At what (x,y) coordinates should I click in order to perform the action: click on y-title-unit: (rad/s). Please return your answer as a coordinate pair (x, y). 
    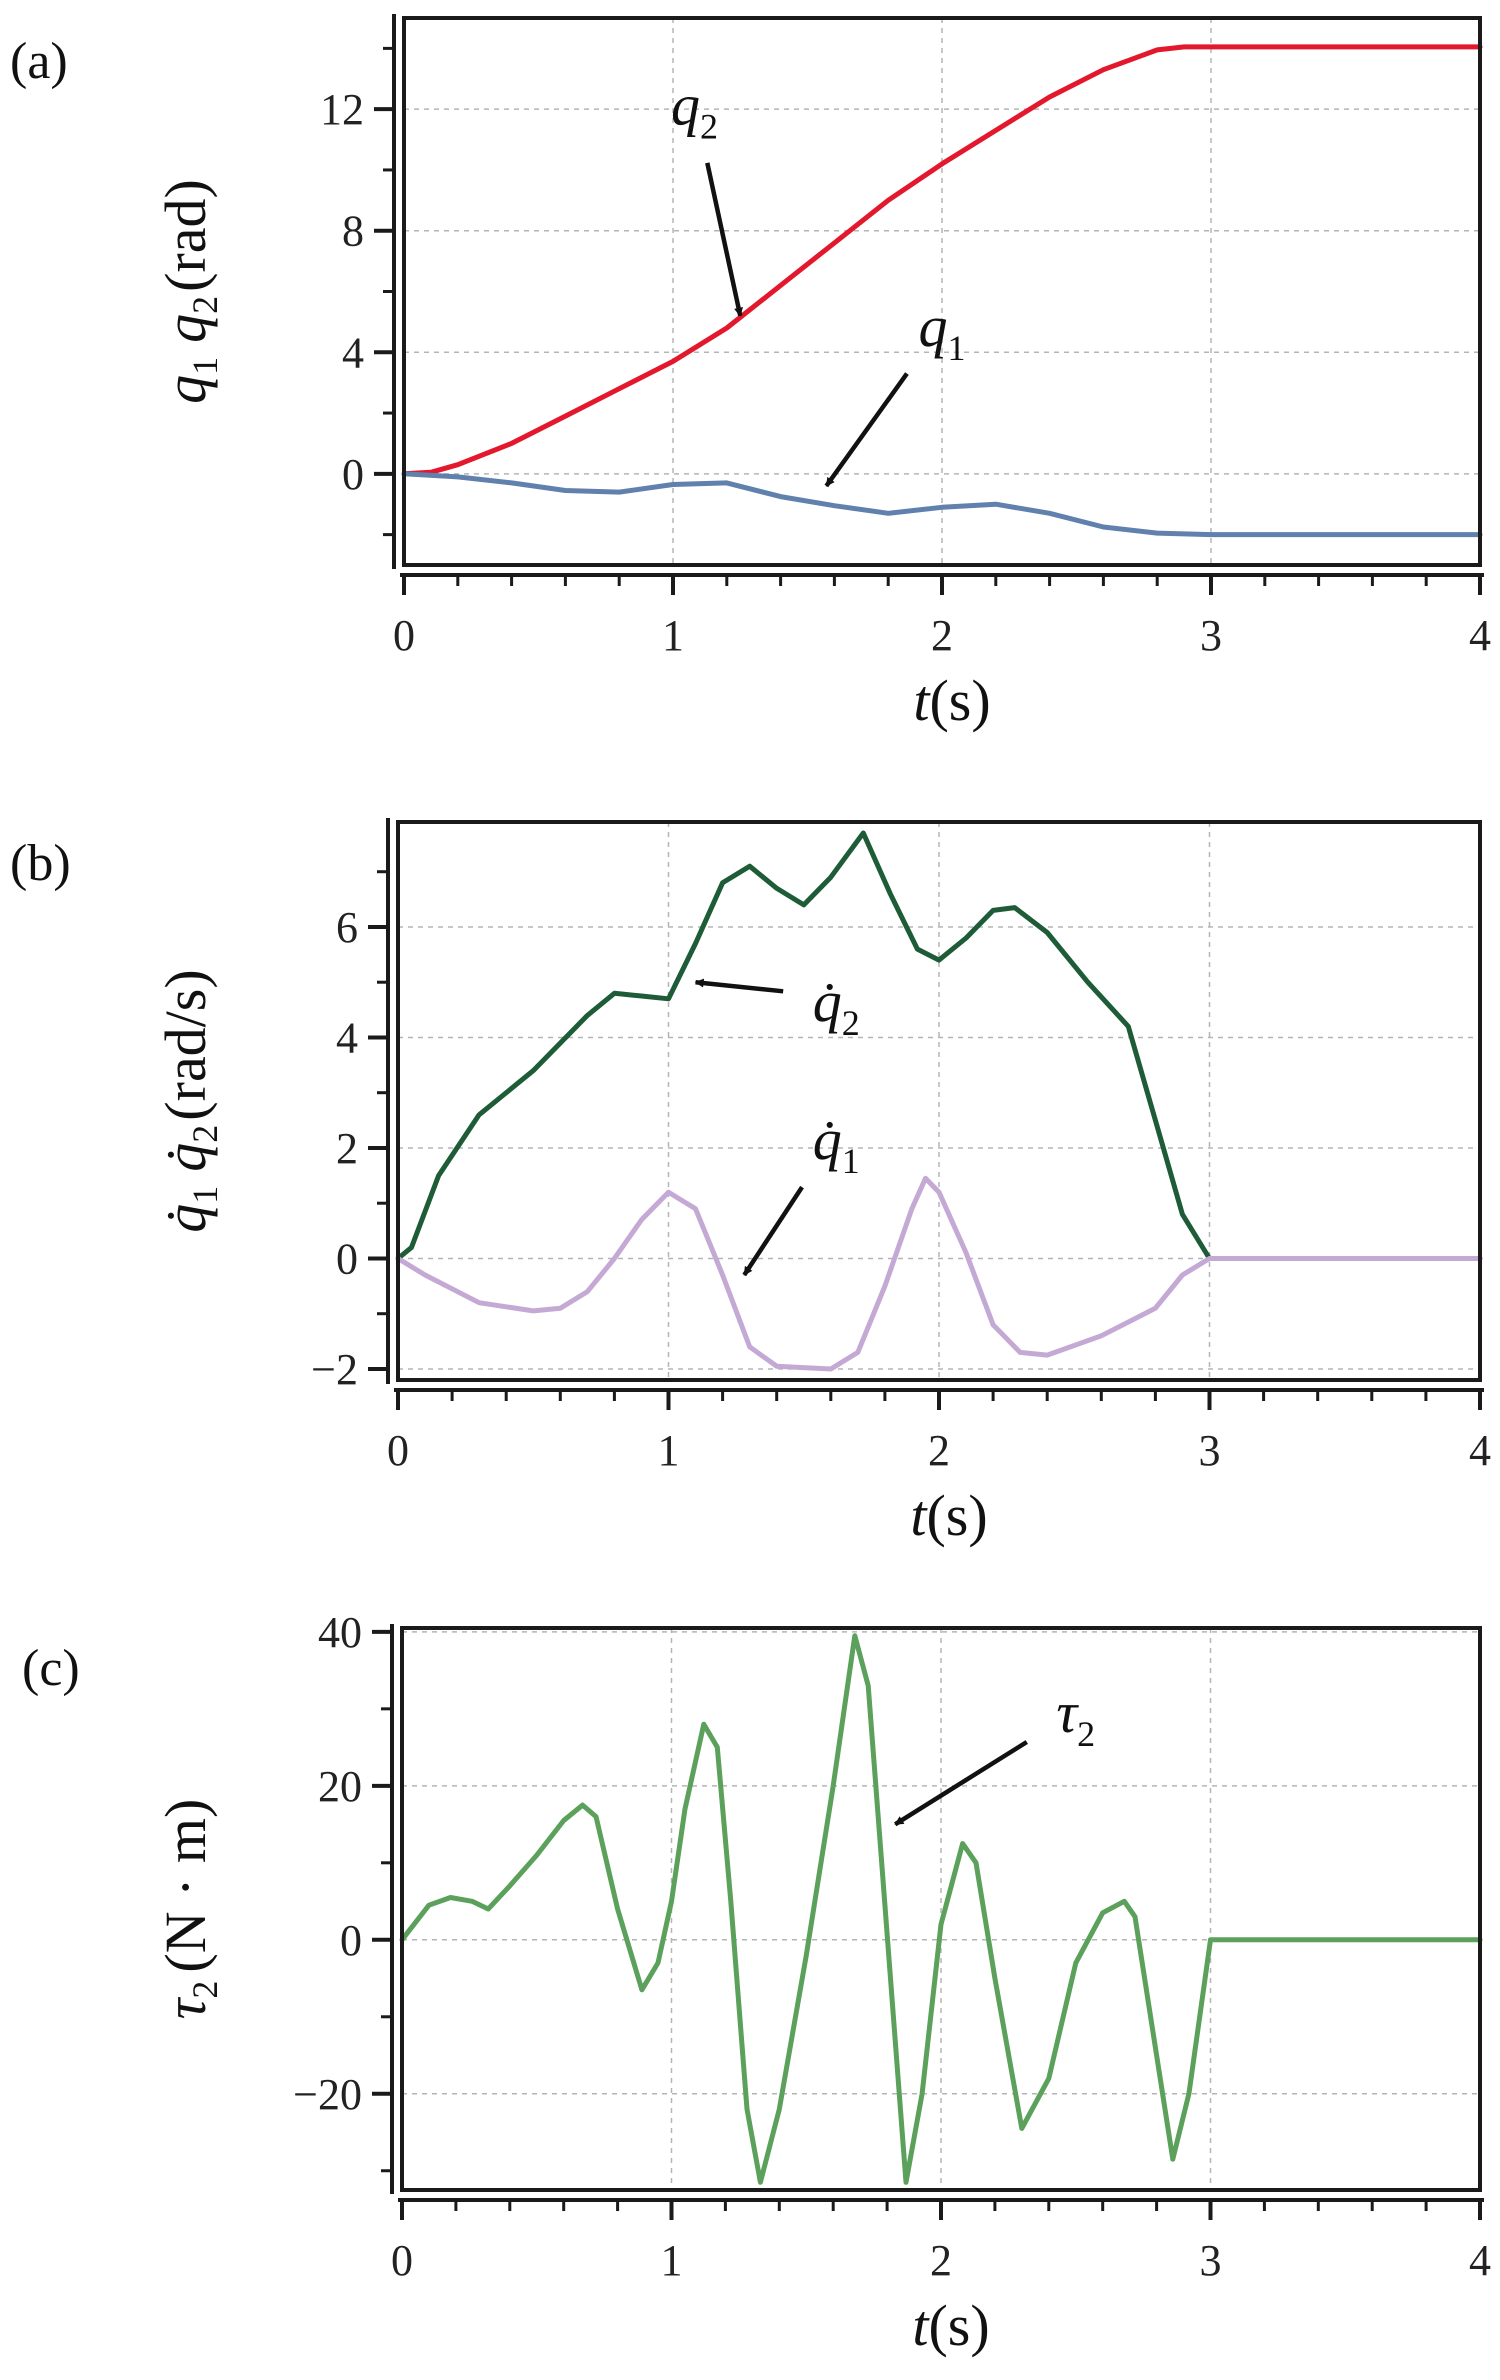
    Looking at the image, I should click on (185, 1044).